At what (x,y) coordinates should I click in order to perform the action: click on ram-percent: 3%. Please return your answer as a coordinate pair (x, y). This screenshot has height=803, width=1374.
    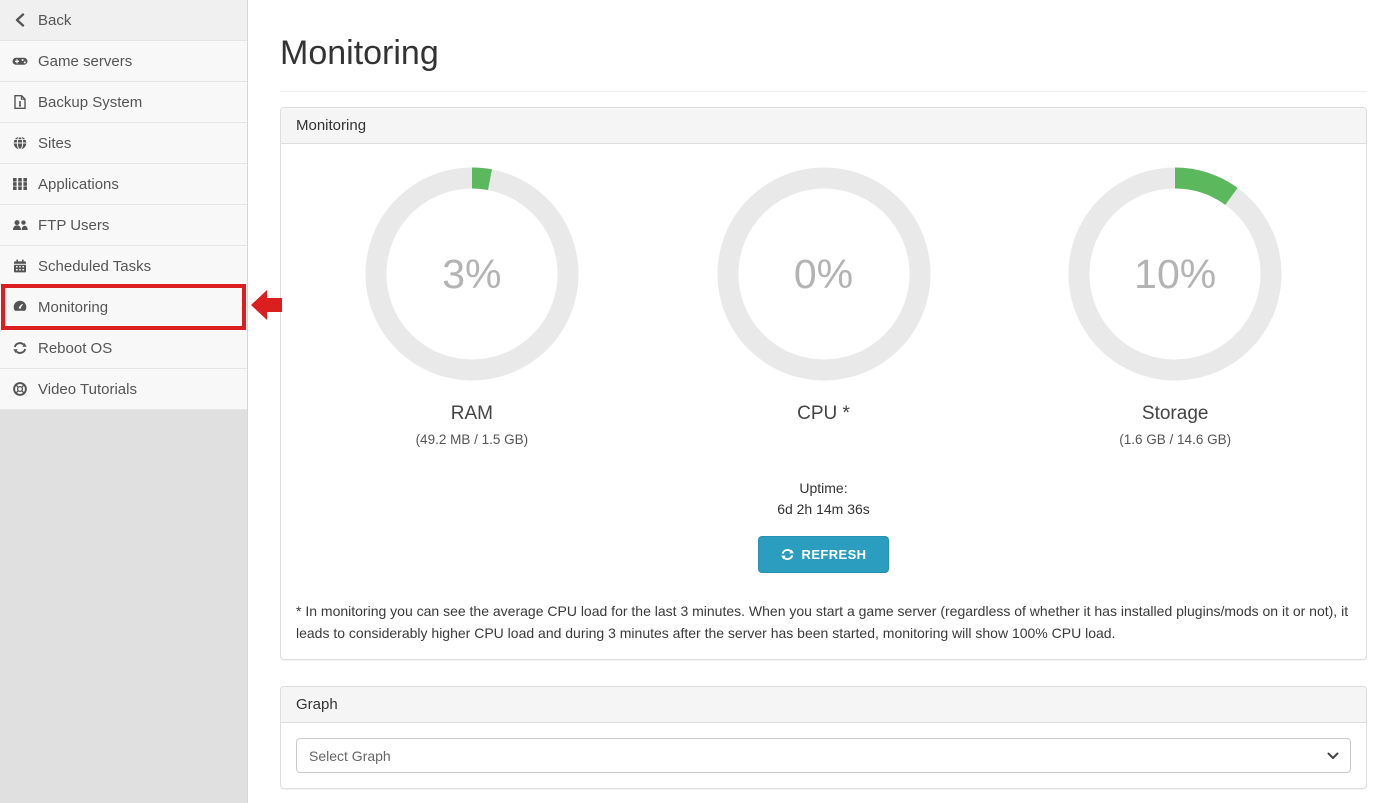
    Looking at the image, I should click on (472, 273).